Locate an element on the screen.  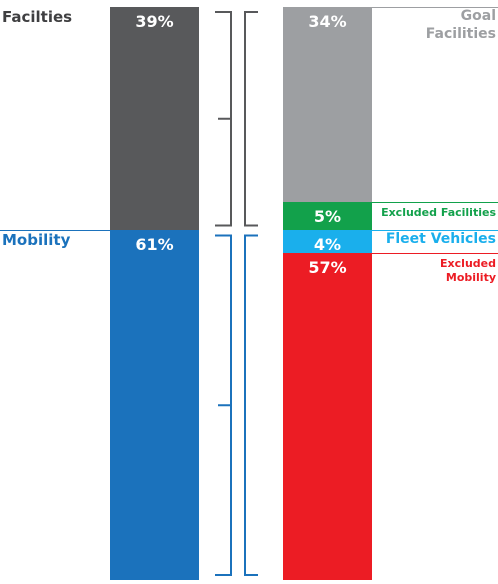
value-label: 34% is located at coordinates (327, 21).